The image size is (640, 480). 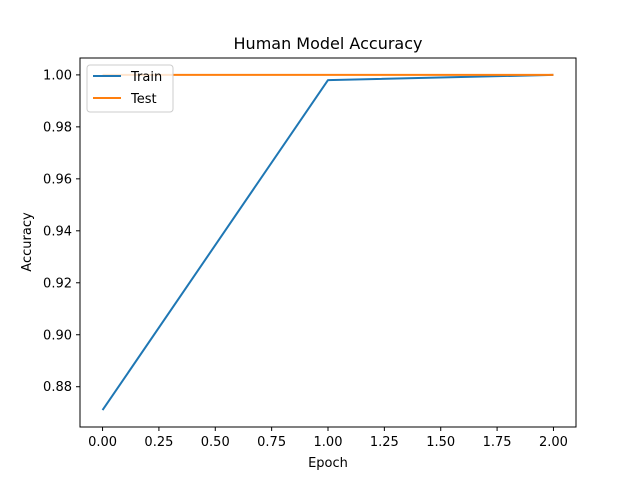 What do you see at coordinates (328, 442) in the screenshot?
I see `x-tick-label: 1.00` at bounding box center [328, 442].